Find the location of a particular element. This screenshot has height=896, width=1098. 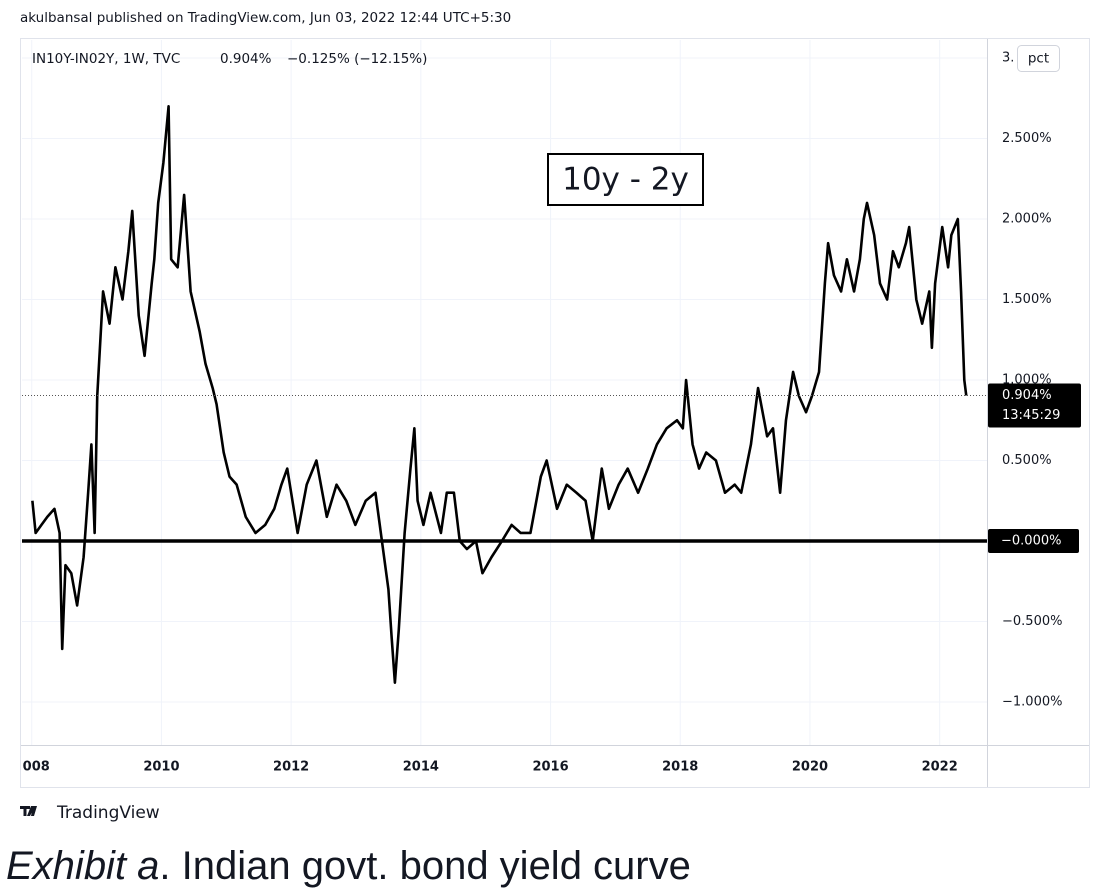

y-tick-label: 2.500% is located at coordinates (1027, 138).